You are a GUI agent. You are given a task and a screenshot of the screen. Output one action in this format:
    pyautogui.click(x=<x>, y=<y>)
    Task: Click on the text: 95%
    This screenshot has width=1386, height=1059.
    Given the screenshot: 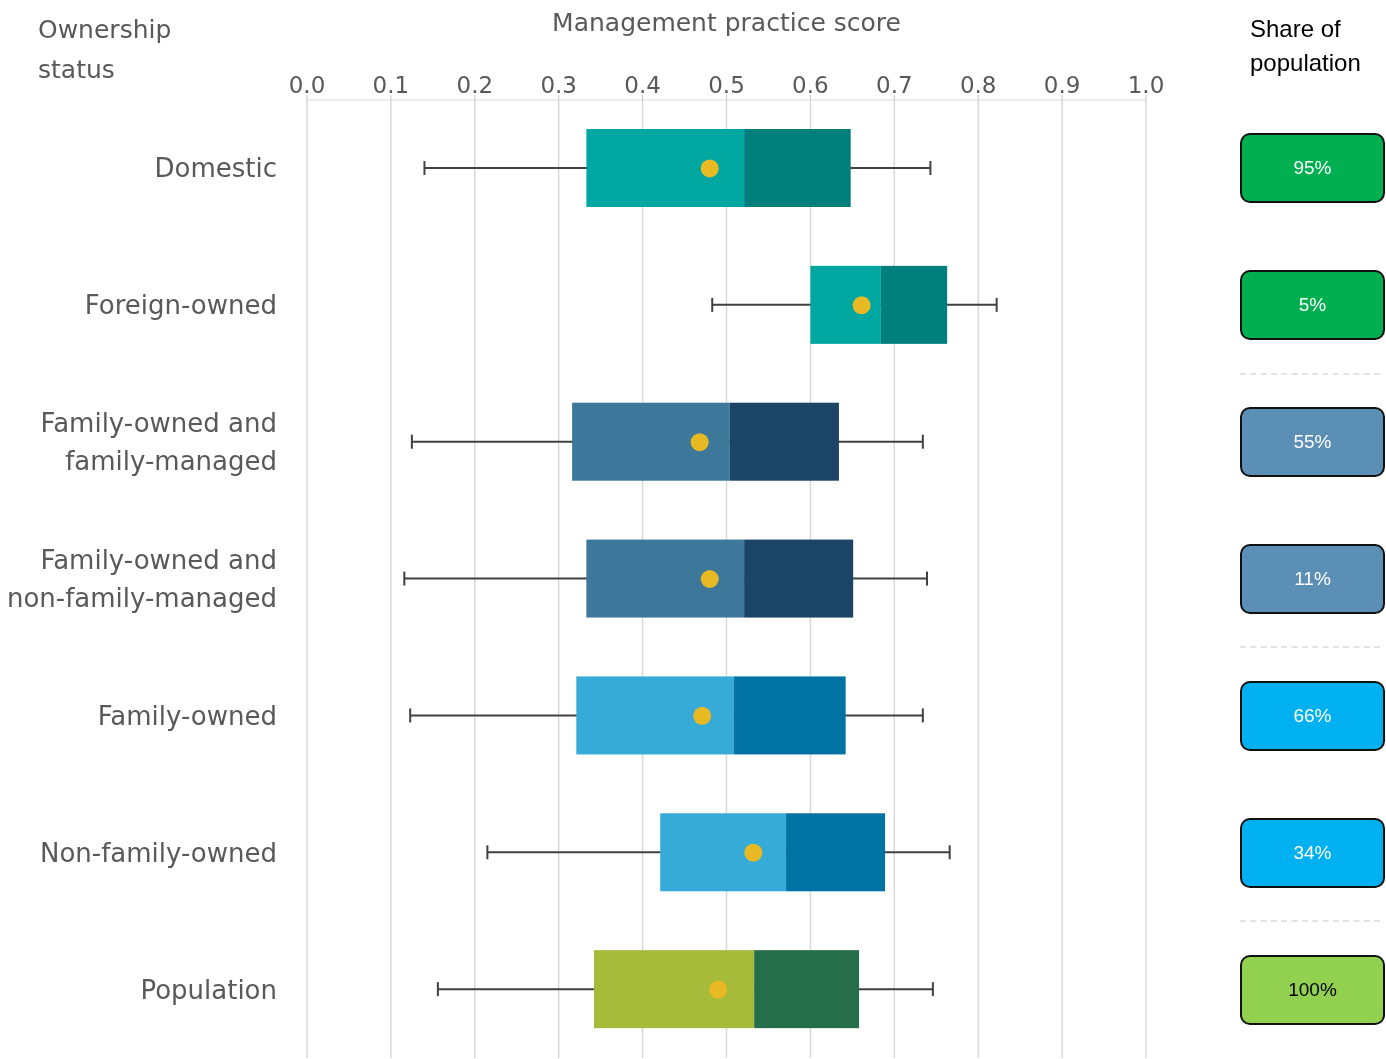 What is the action you would take?
    pyautogui.click(x=1312, y=168)
    